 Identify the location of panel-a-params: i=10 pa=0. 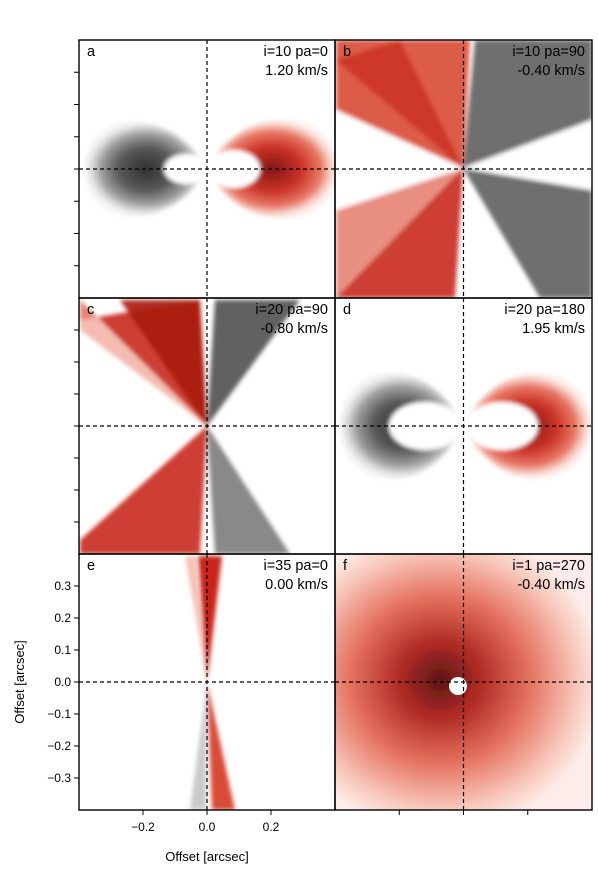
(295, 52).